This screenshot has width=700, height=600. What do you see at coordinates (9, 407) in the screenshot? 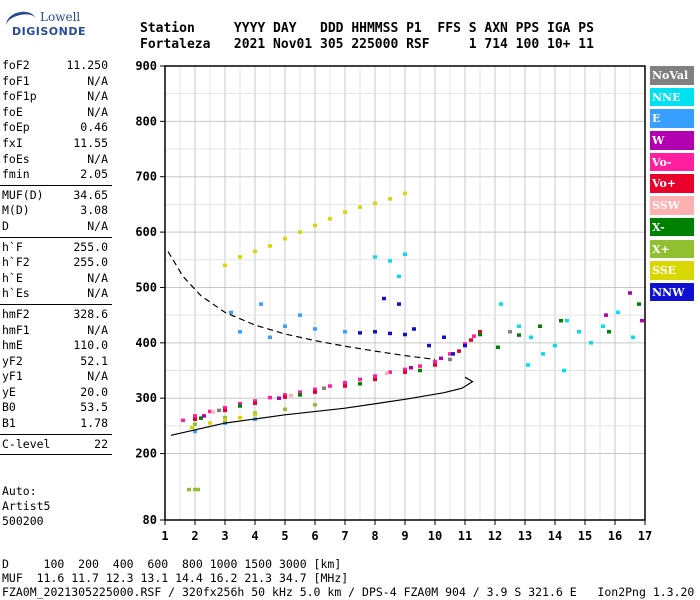
I see `param-label: B0` at bounding box center [9, 407].